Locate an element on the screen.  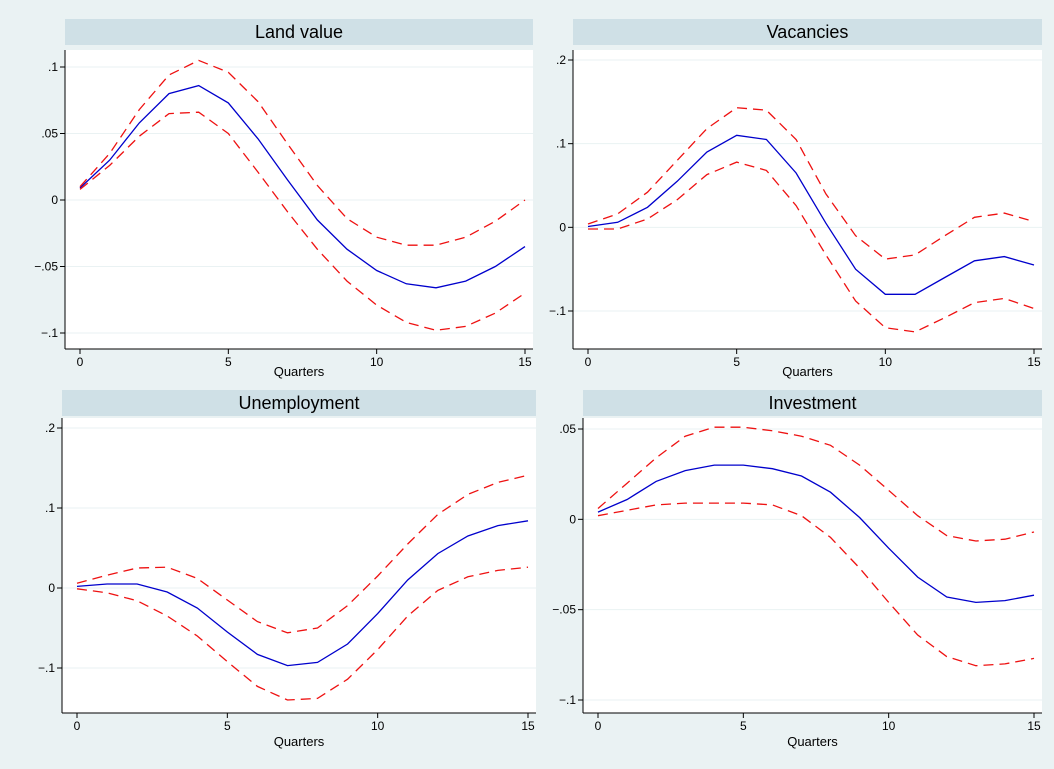
panel-title: Unemployment is located at coordinates (298, 403).